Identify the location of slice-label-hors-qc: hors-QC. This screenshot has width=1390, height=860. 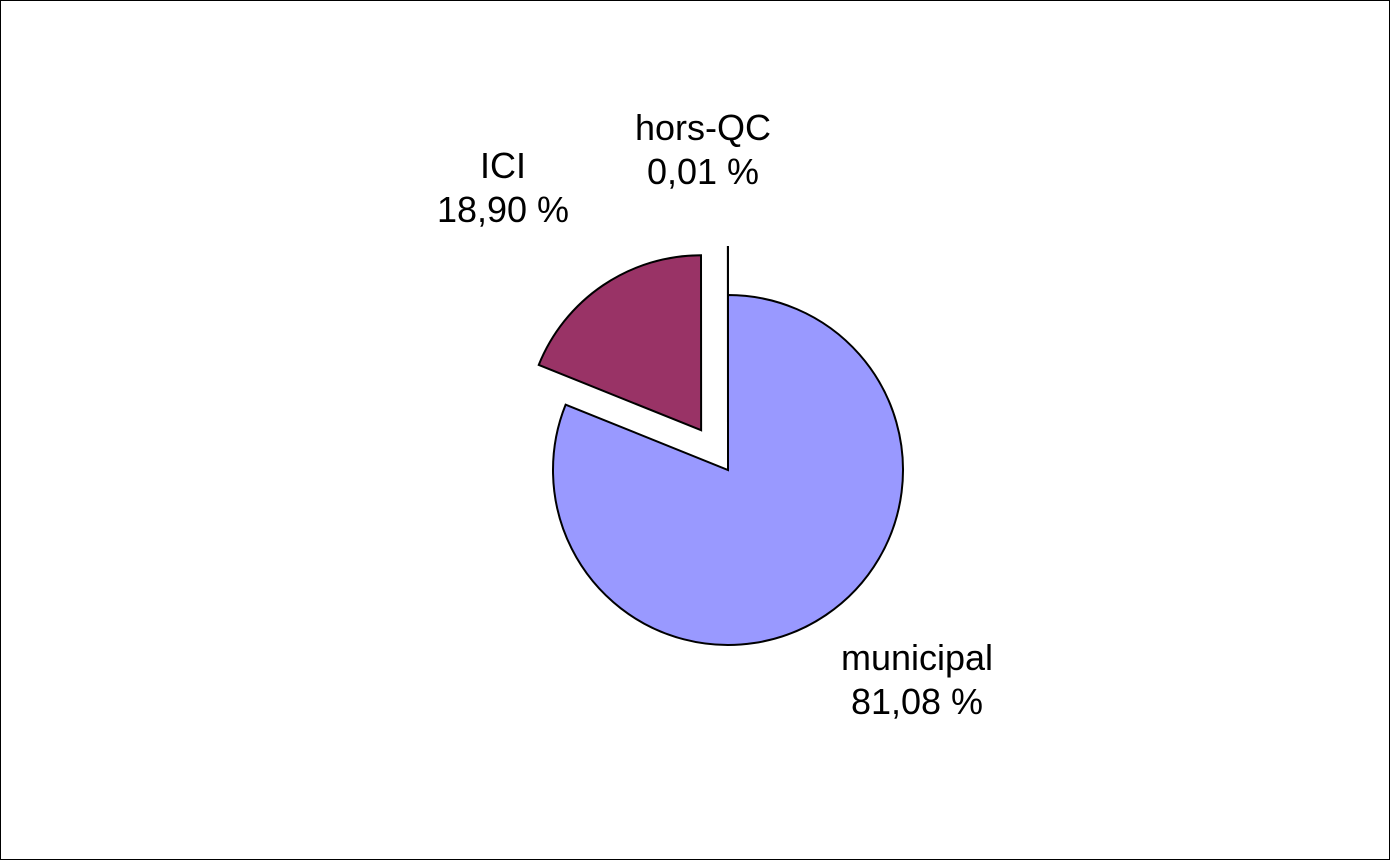
(703, 127).